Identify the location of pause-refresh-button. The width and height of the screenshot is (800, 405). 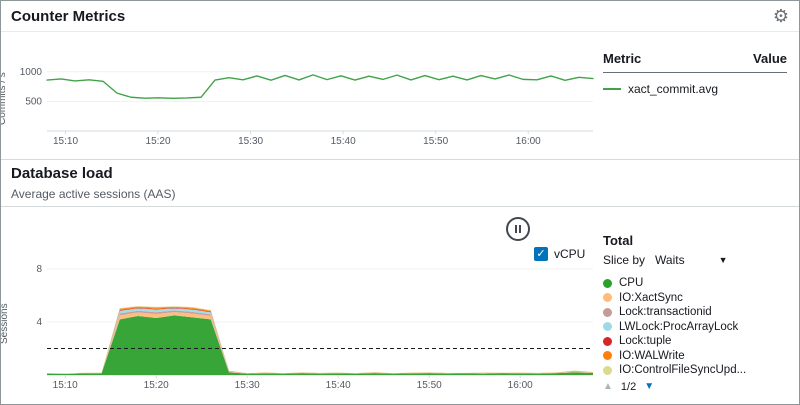
(518, 229).